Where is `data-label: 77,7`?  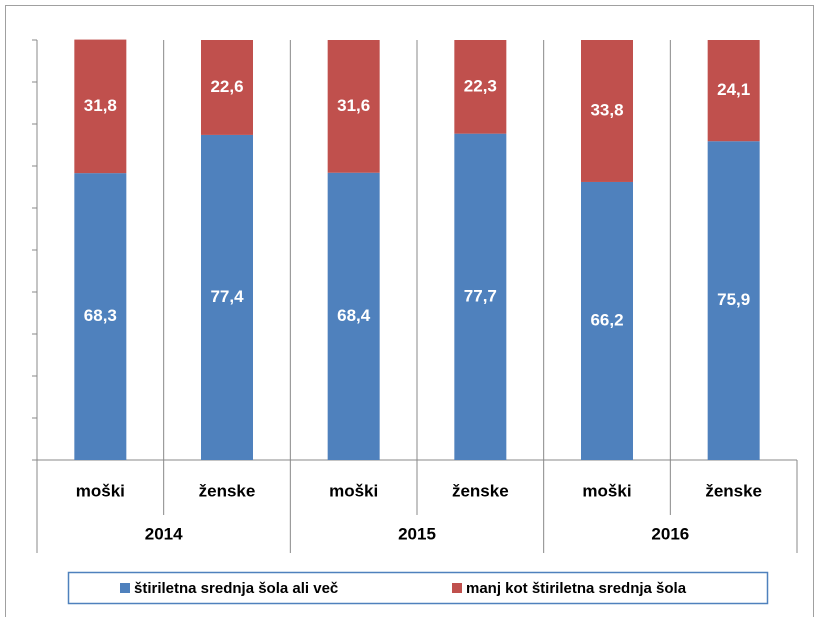
data-label: 77,7 is located at coordinates (480, 295).